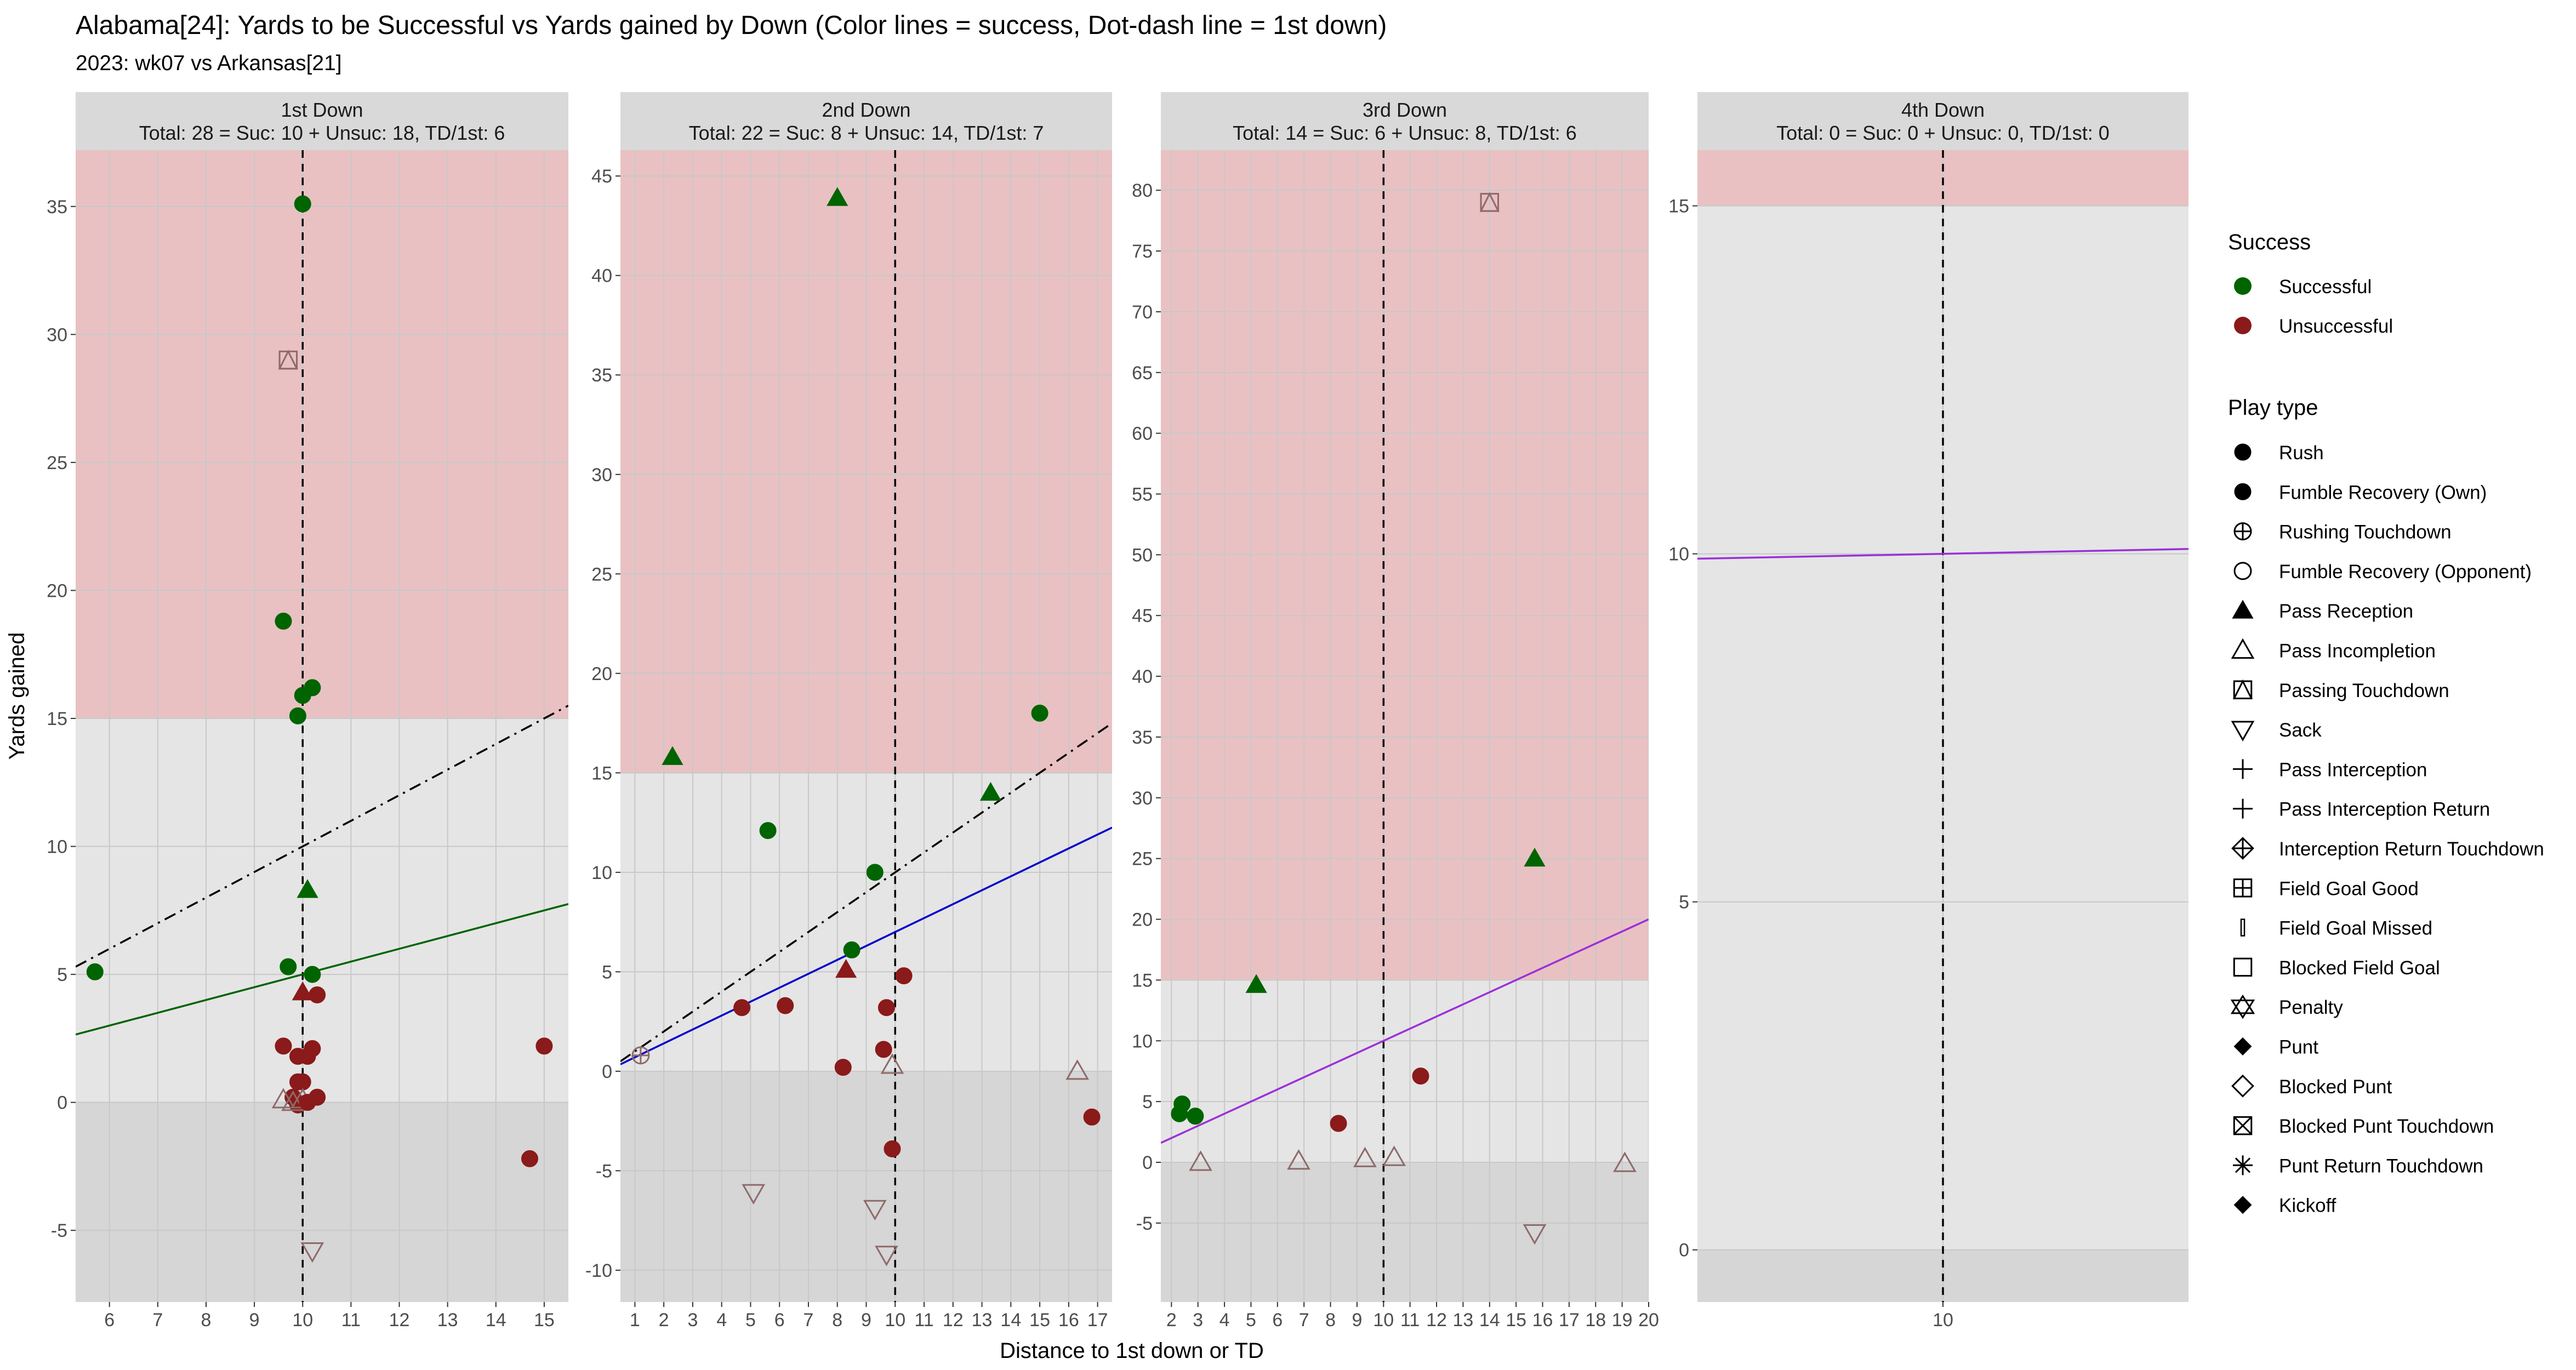  I want to click on legend-label: Pass Incompletion, so click(2357, 652).